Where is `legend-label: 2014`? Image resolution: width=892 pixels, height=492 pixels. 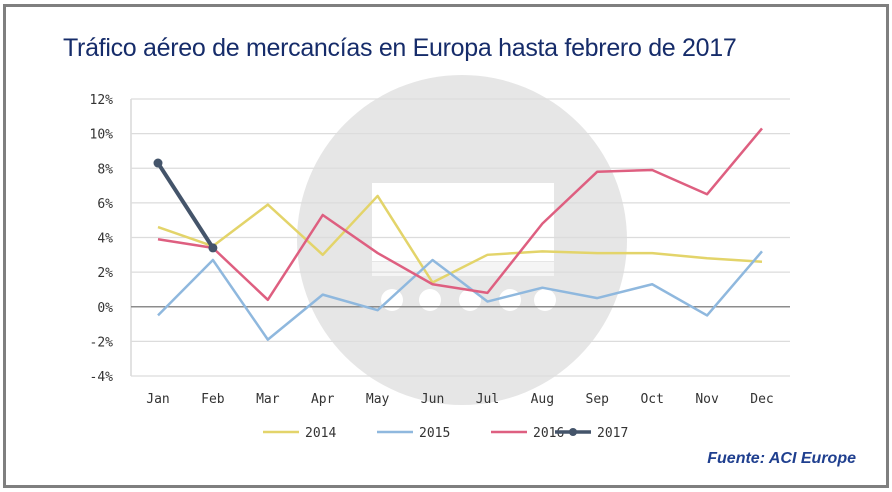 legend-label: 2014 is located at coordinates (320, 433).